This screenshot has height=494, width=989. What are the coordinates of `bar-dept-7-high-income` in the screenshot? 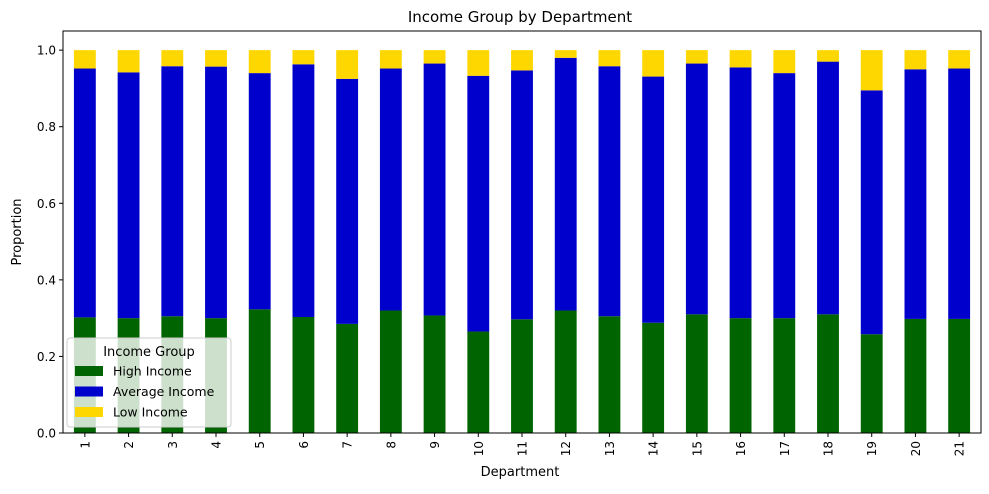 It's located at (347, 378).